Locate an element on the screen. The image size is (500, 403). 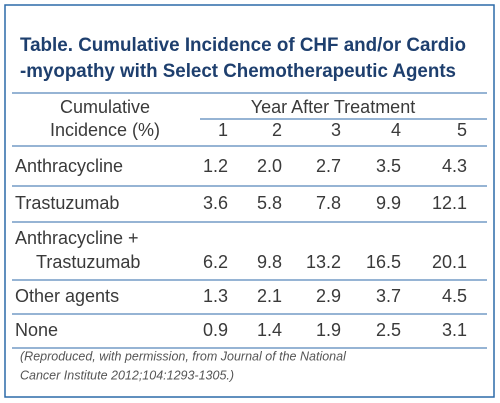
cell-value: 1.2 is located at coordinates (215, 166).